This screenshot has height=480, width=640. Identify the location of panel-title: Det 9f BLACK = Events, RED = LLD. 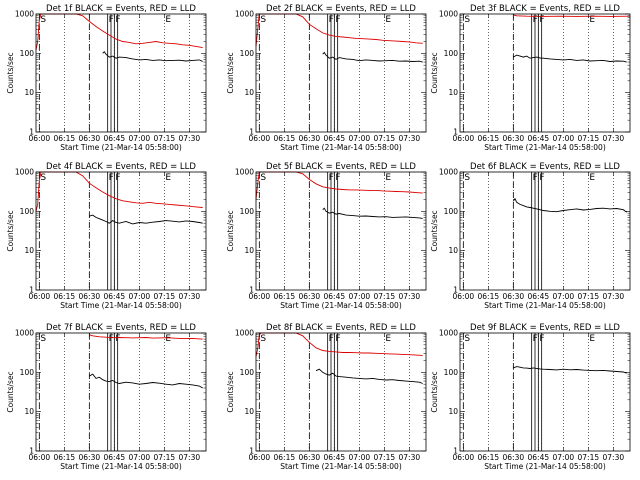
(545, 328).